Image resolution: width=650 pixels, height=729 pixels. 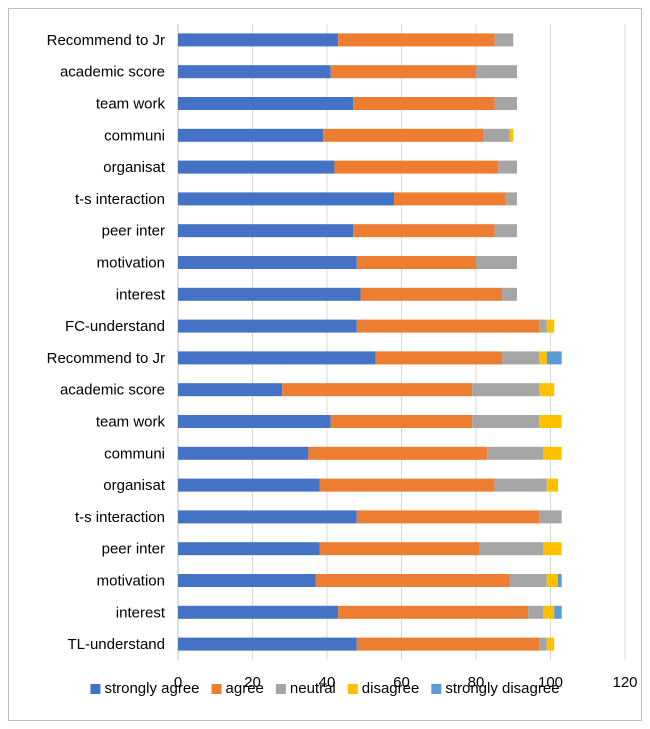 What do you see at coordinates (352, 689) in the screenshot?
I see `legend-swatch-disagree` at bounding box center [352, 689].